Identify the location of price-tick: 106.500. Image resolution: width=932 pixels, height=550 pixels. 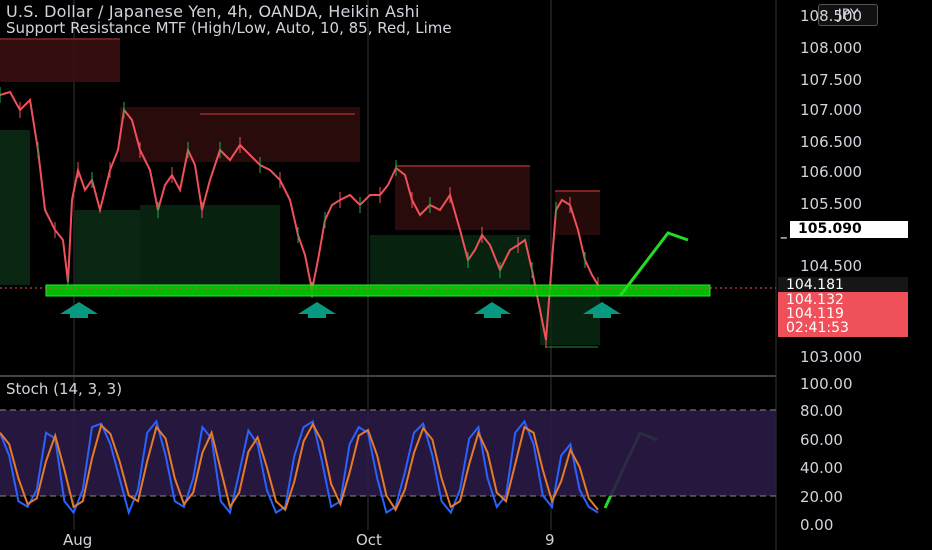
(831, 142).